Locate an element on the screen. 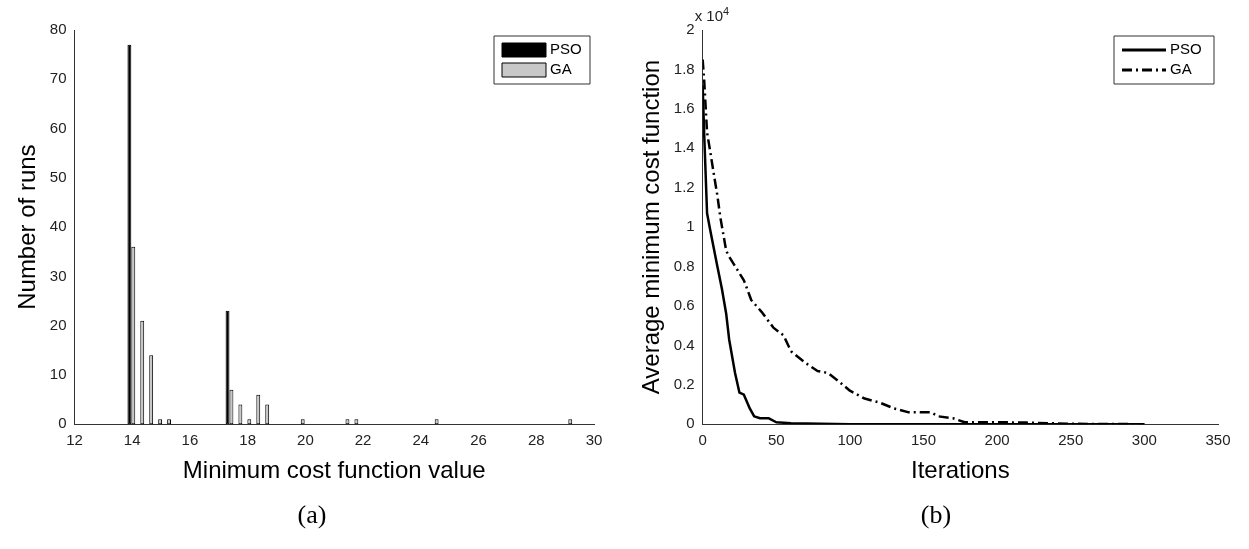 Image resolution: width=1249 pixels, height=549 pixels. x-tick-label: 350 is located at coordinates (1218, 440).